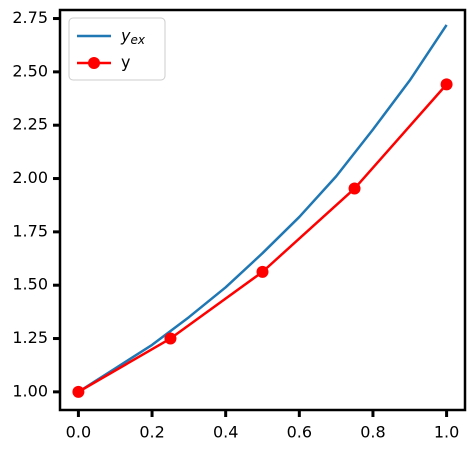  Describe the element at coordinates (30, 177) in the screenshot. I see `y-tick-label: 2.00` at that location.